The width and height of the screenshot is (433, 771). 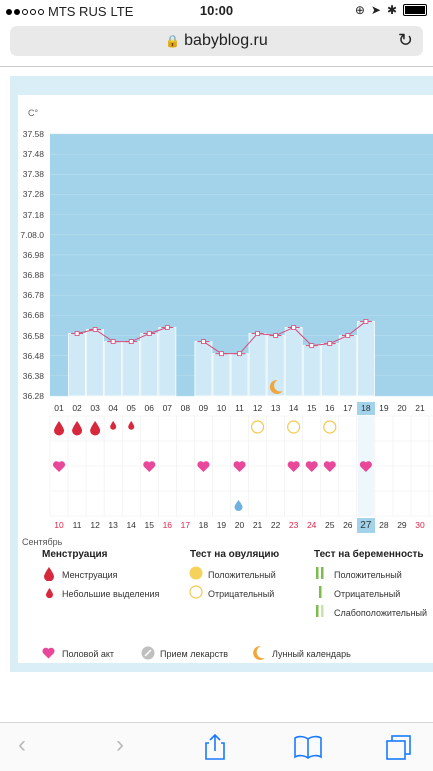 I want to click on calendar-date-label: 14, so click(x=131, y=525).